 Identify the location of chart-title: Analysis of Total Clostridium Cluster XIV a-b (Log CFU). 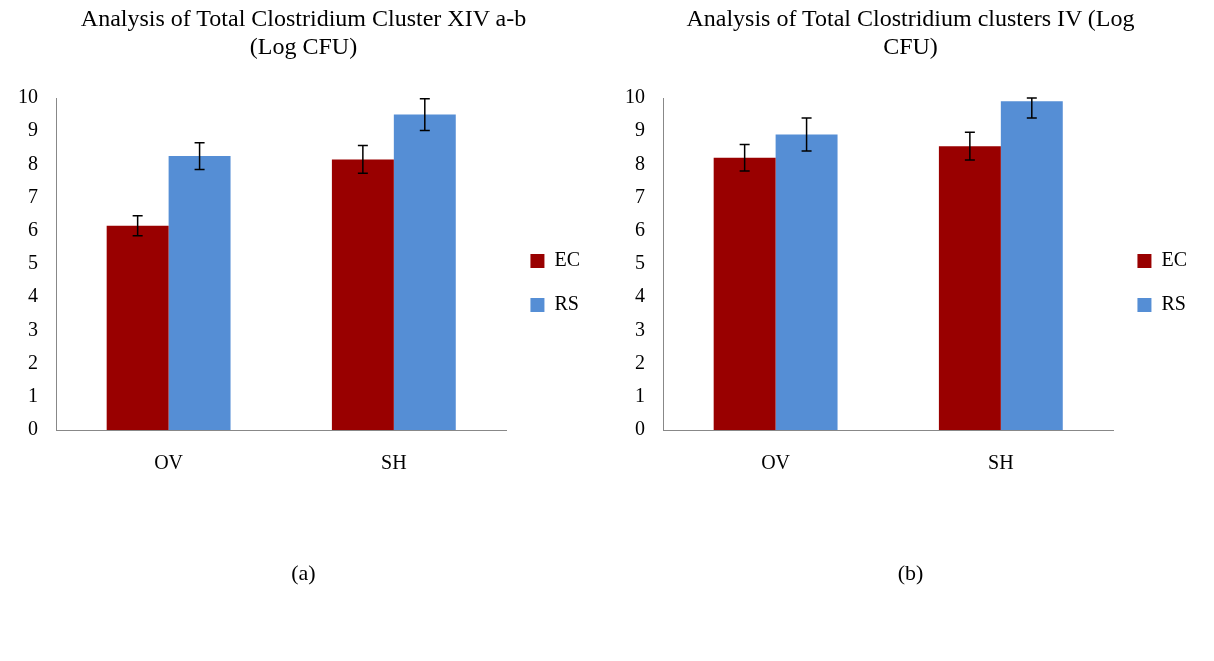
(303, 32).